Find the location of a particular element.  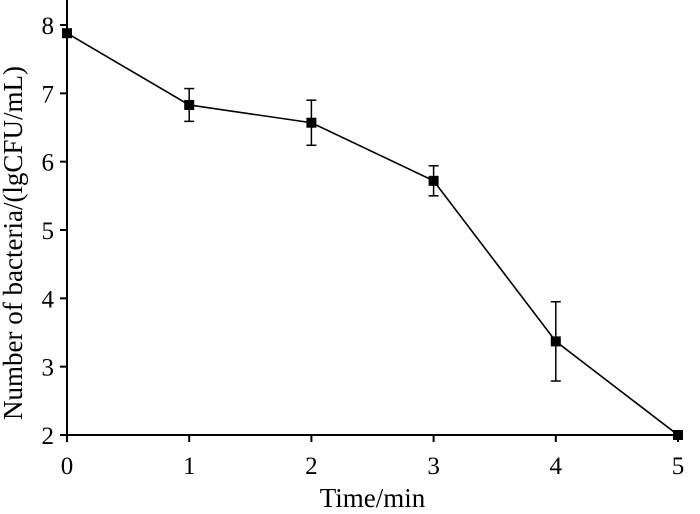

x-tick-label: 3 is located at coordinates (433, 466).